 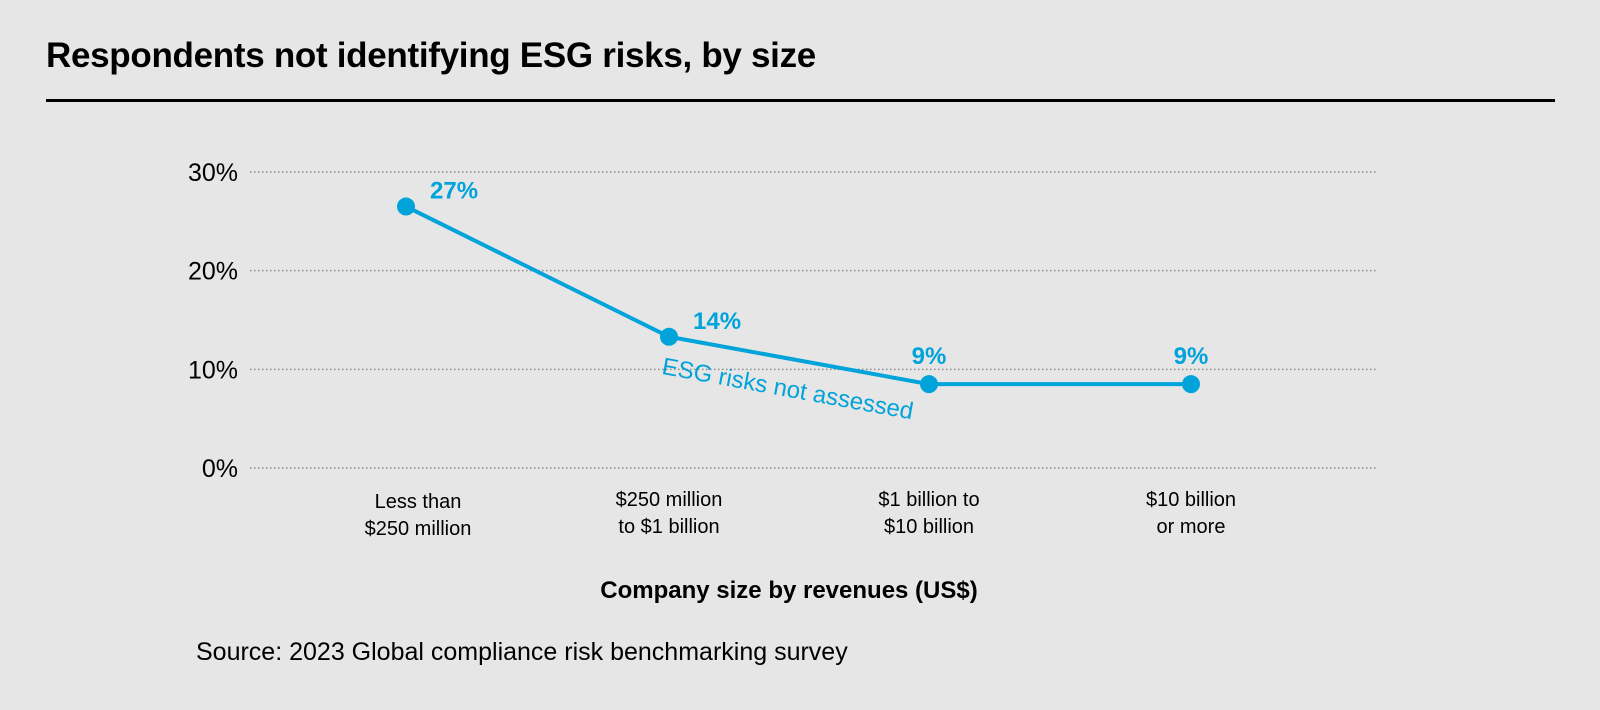 I want to click on data-label: 27%, so click(x=454, y=191).